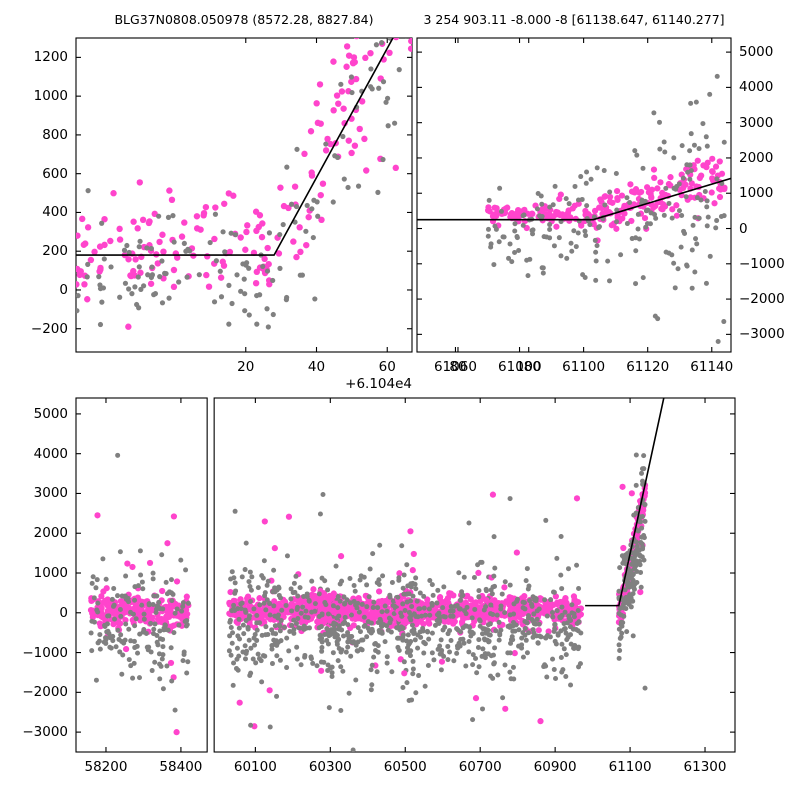  I want to click on xtick-label-tr-2: 61100, so click(584, 367).